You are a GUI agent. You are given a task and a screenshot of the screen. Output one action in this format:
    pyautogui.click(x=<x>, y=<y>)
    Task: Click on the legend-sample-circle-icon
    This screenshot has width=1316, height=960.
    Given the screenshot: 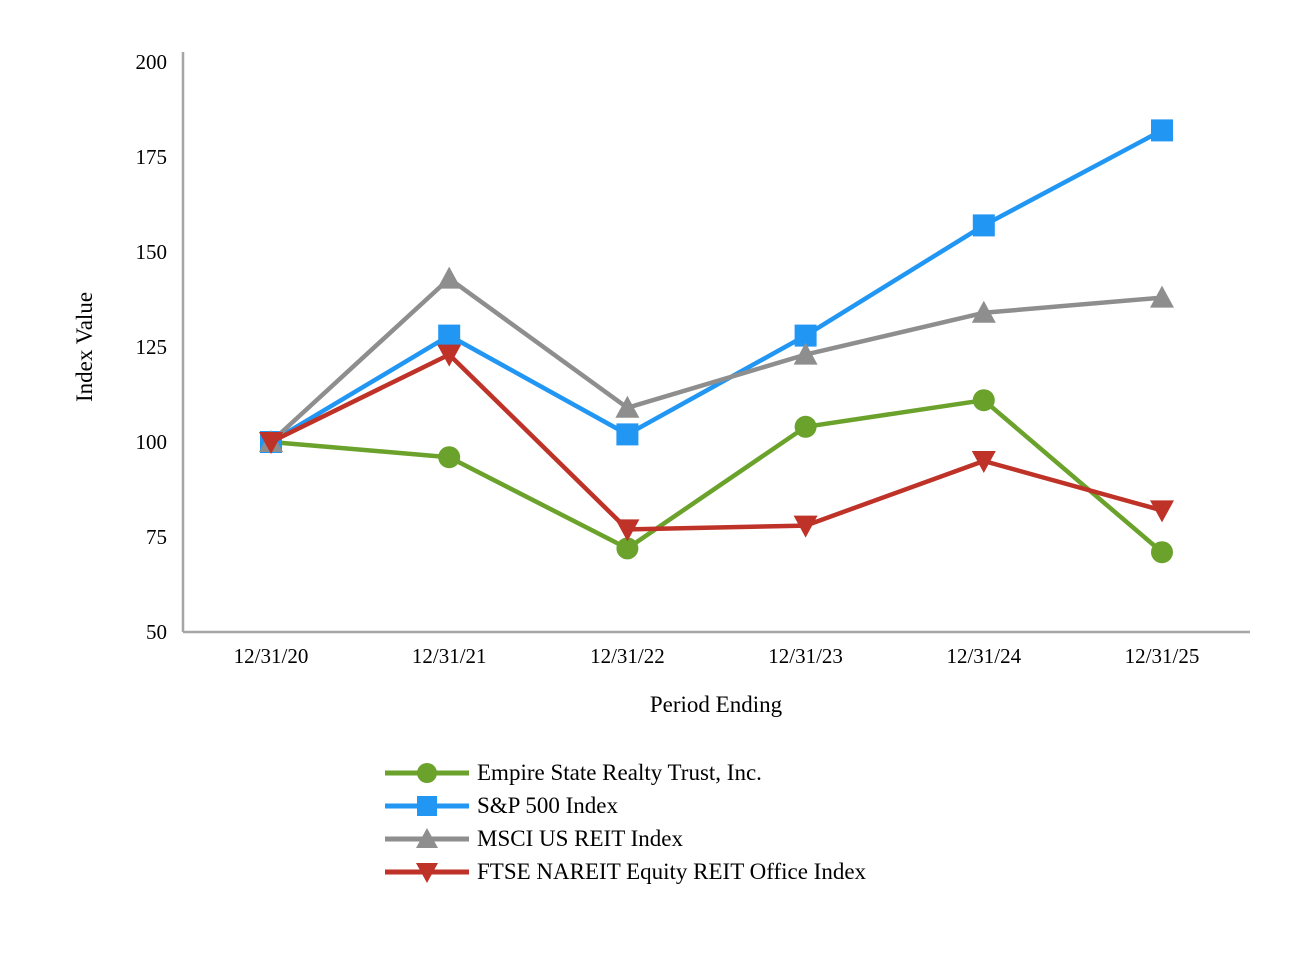 What is the action you would take?
    pyautogui.click(x=427, y=772)
    